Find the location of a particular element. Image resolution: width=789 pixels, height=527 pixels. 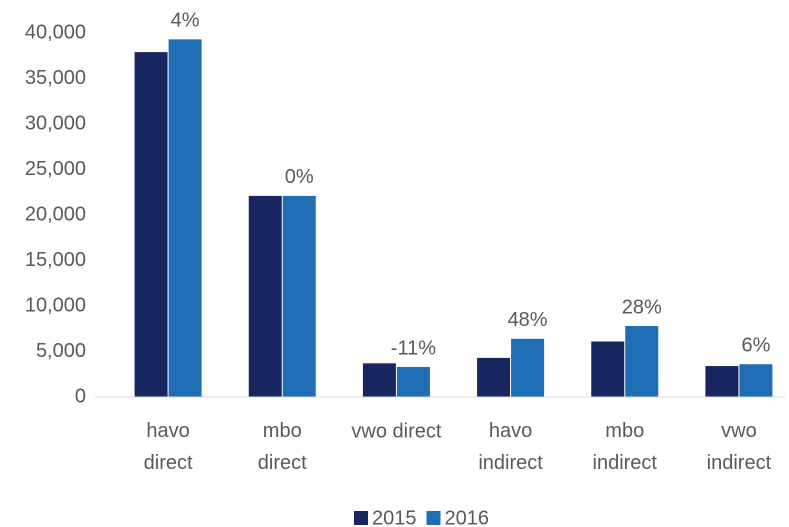

y-tick-label: 5,000 is located at coordinates (61, 351).